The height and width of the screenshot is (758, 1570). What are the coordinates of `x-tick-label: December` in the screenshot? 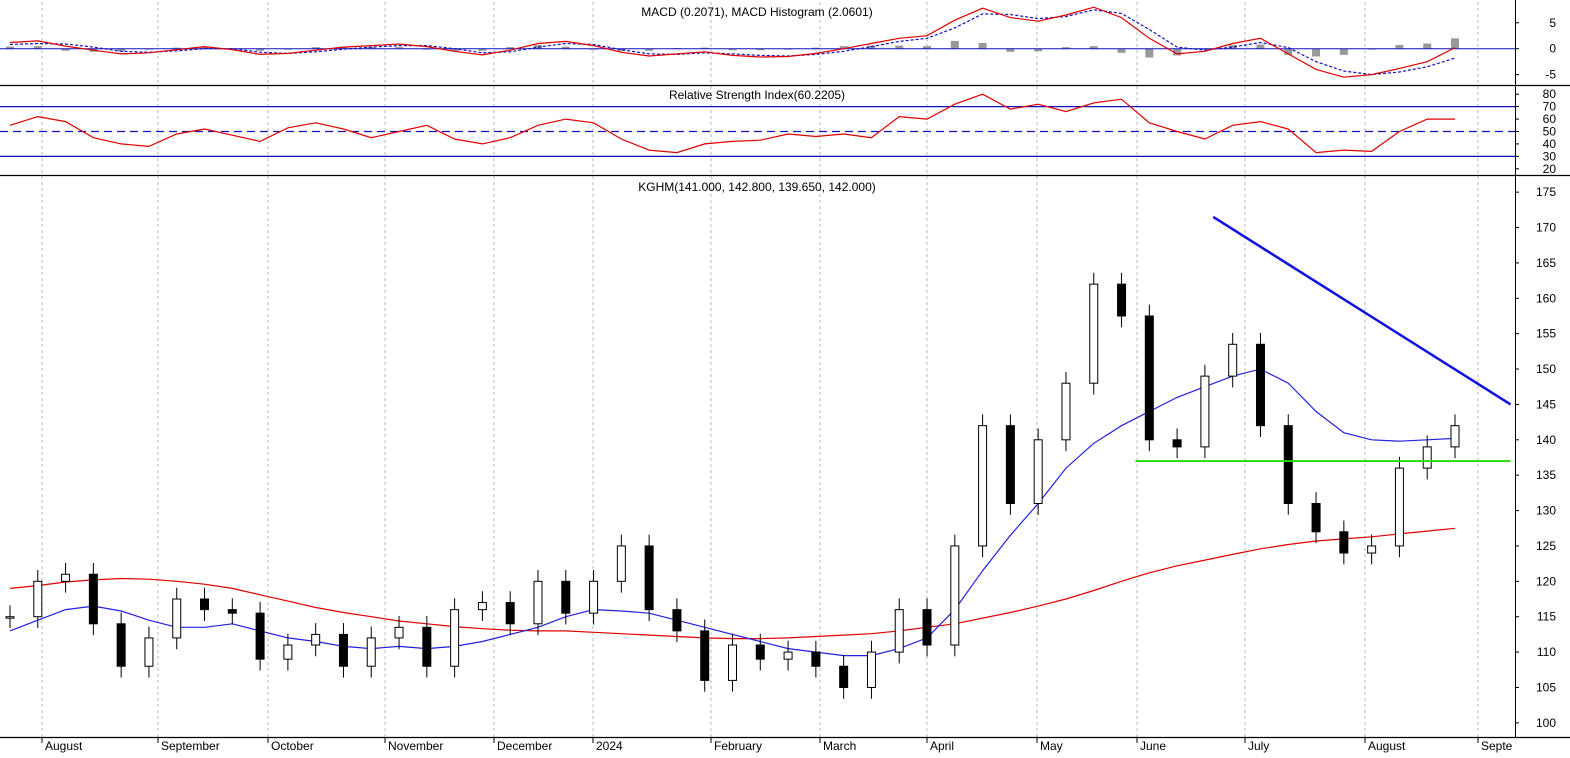 It's located at (524, 746).